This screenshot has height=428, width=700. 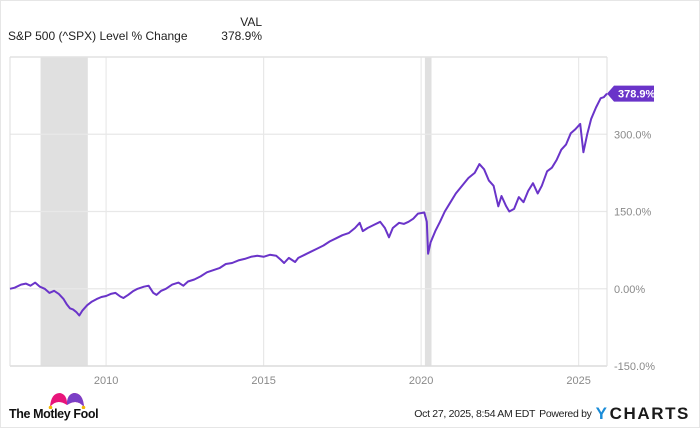 What do you see at coordinates (241, 36) in the screenshot?
I see `legend-series-value: 378.9%` at bounding box center [241, 36].